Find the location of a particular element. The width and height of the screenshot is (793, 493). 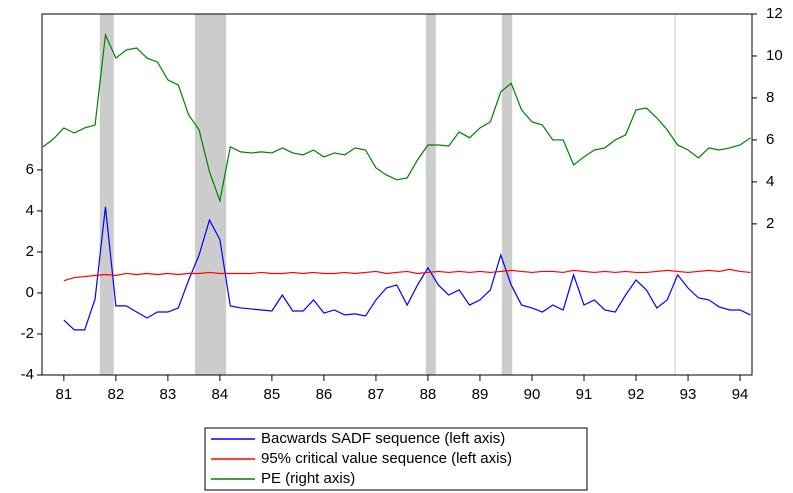

x-tick-label: 81 is located at coordinates (64, 394).